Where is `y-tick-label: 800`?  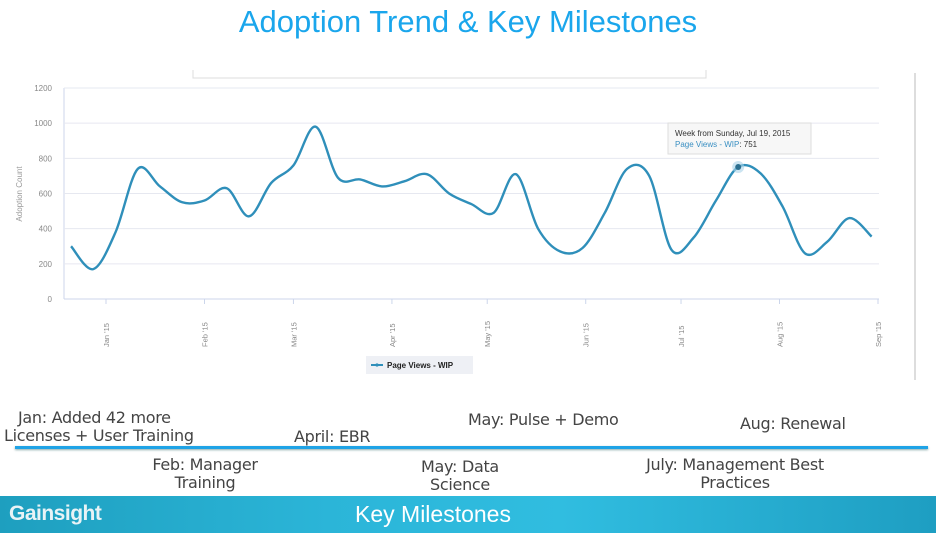
y-tick-label: 800 is located at coordinates (46, 158).